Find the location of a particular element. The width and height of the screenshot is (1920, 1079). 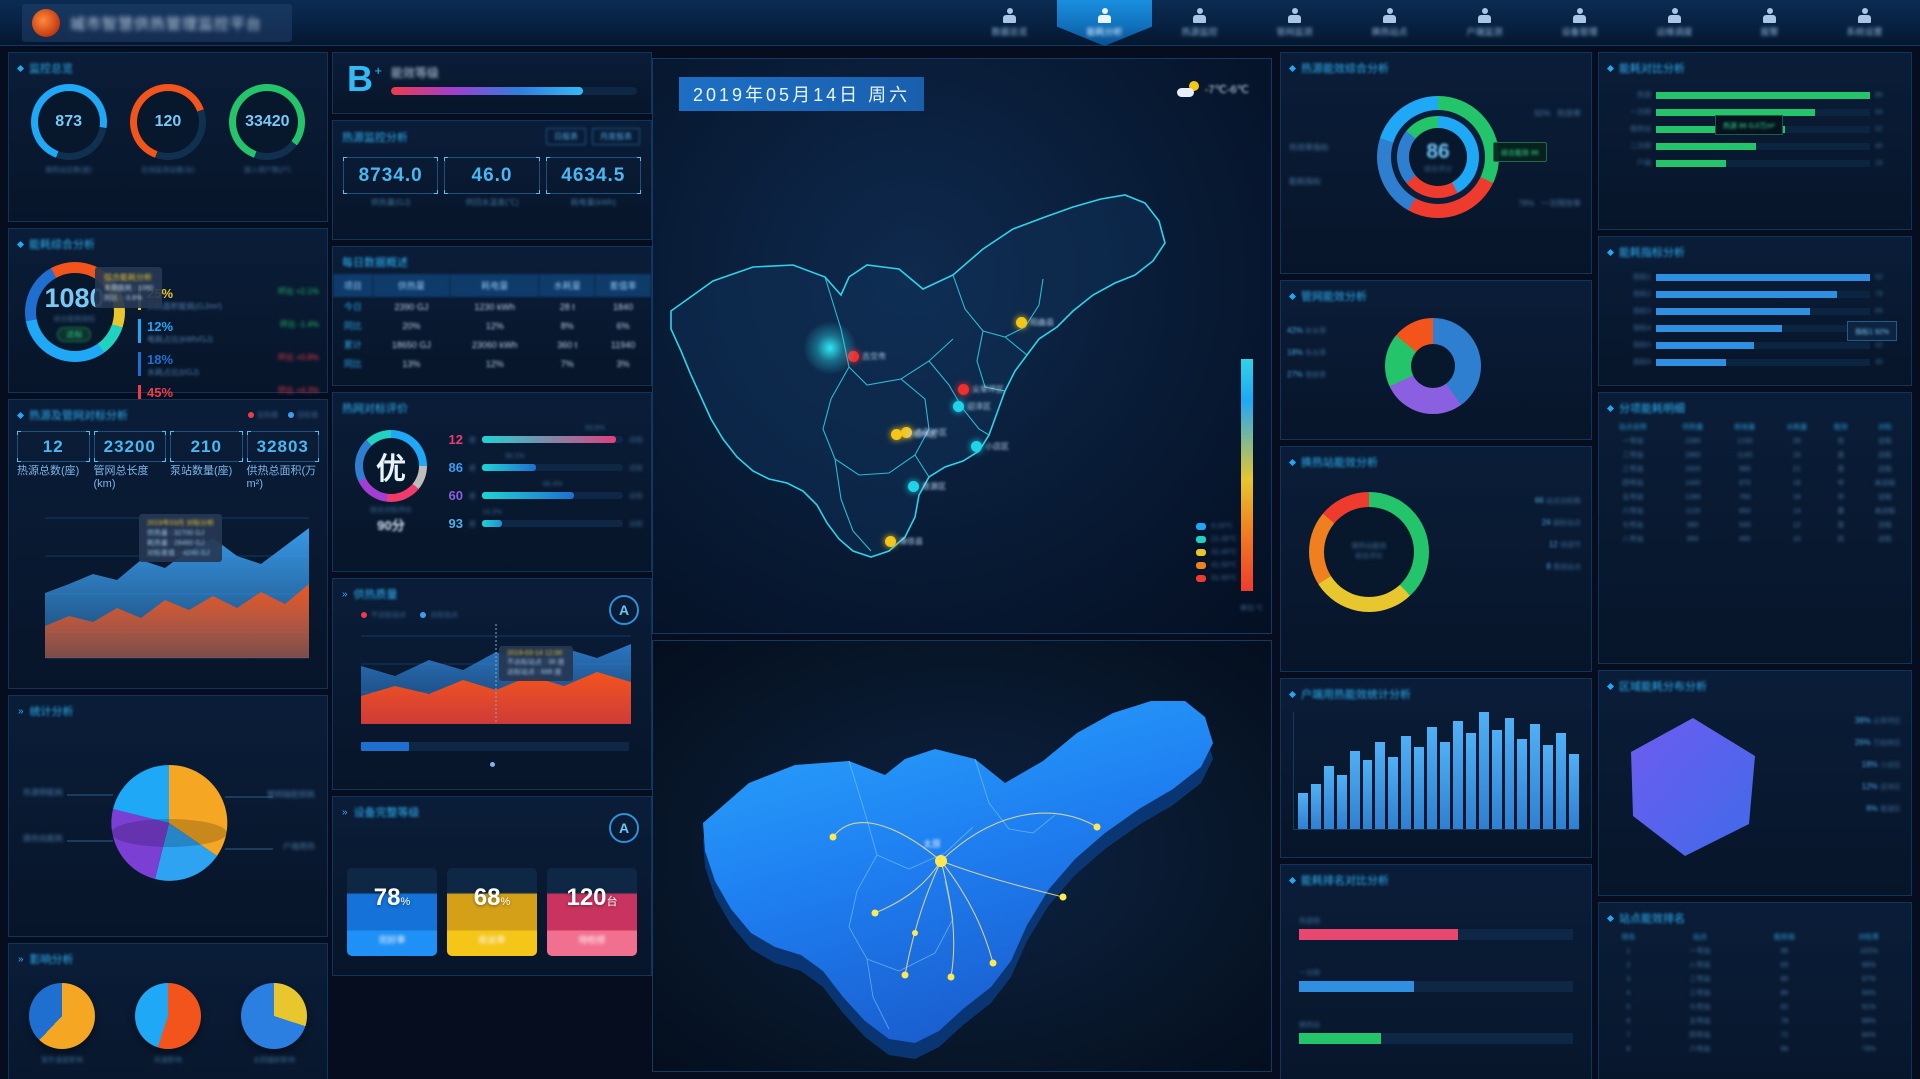

device-grade-badge: A is located at coordinates (624, 828).